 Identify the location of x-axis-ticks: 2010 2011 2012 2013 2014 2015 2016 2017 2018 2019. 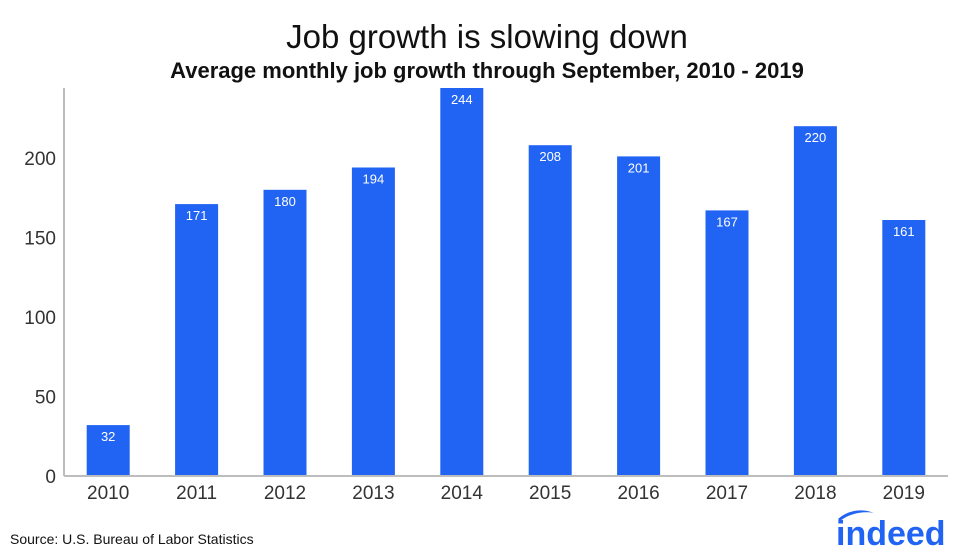
(506, 493).